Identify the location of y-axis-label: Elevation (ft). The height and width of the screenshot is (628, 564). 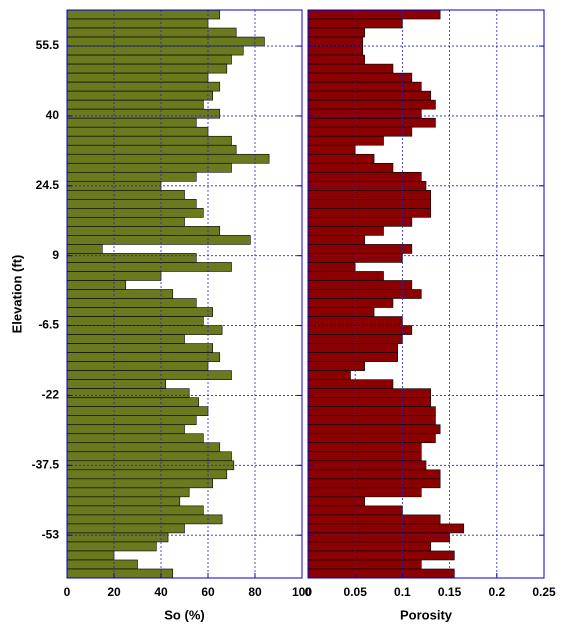
(16, 294).